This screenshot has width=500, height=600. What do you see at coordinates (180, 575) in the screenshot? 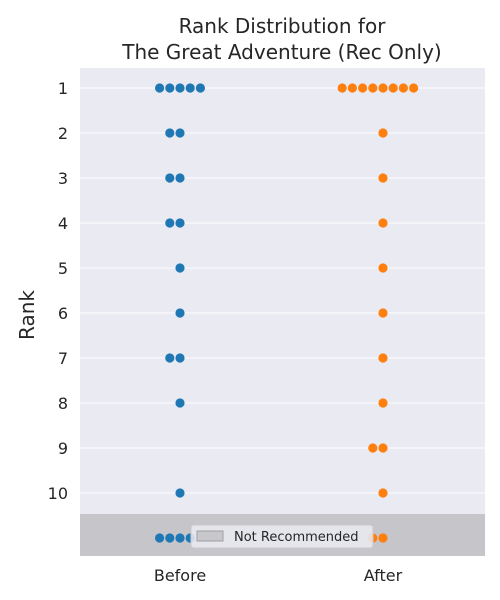
I see `x-tick-label: Before` at bounding box center [180, 575].